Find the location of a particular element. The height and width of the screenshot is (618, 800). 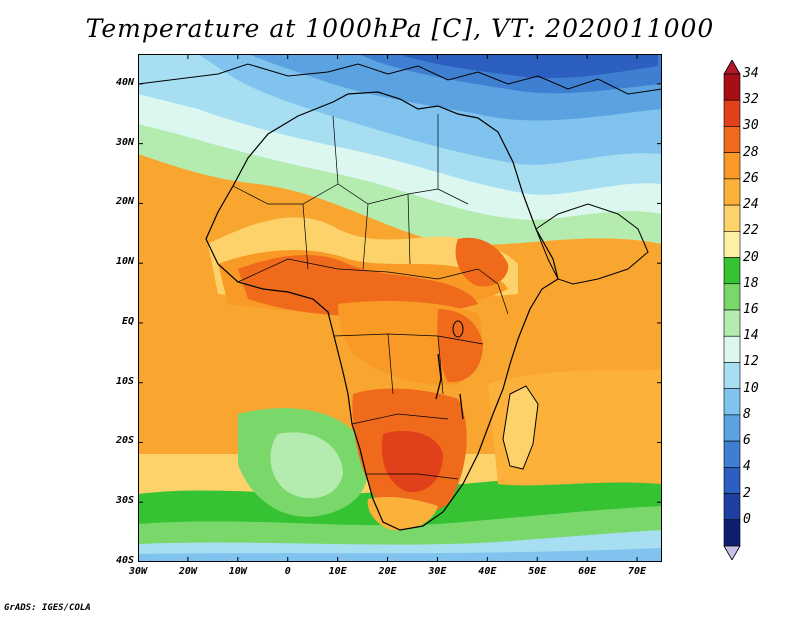

ethiopia-hot-core is located at coordinates (482, 262).